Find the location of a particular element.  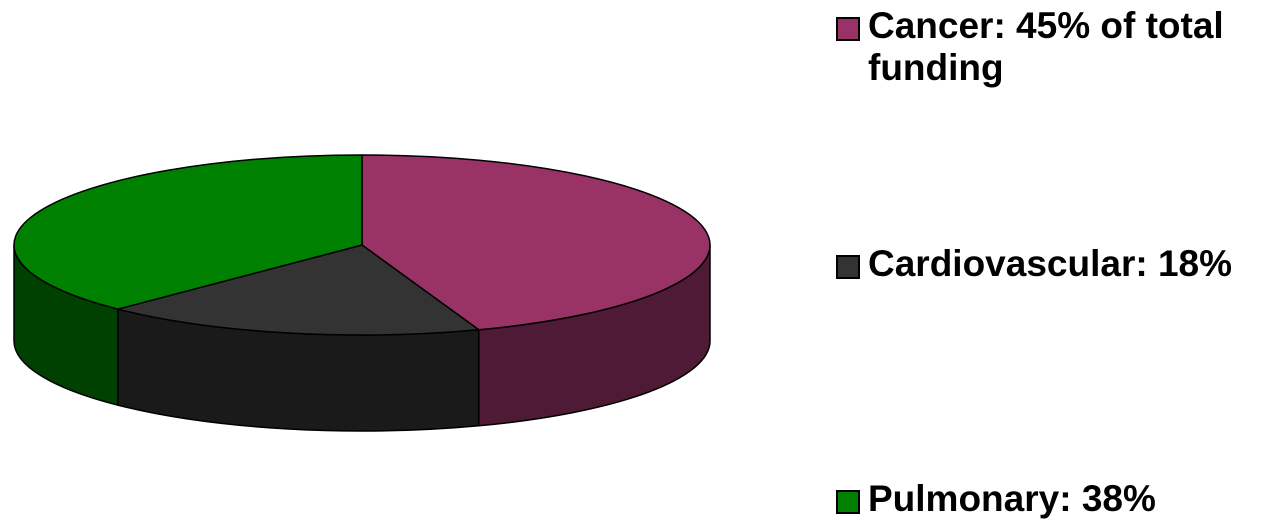

pie-slice-cardiovascular is located at coordinates (298, 290).